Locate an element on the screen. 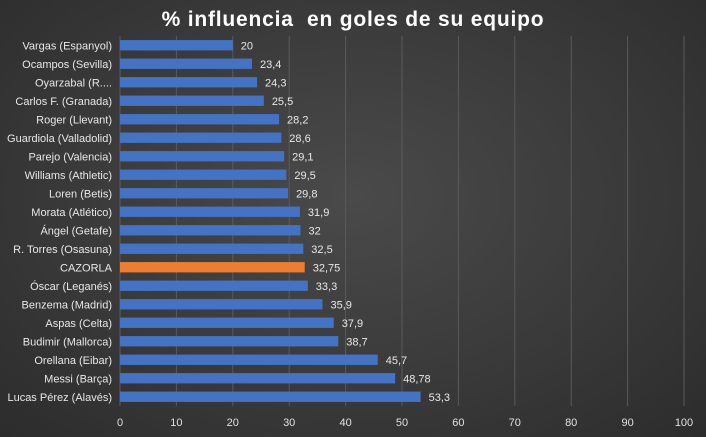 The width and height of the screenshot is (706, 437). value-label: 32,5 is located at coordinates (321, 250).